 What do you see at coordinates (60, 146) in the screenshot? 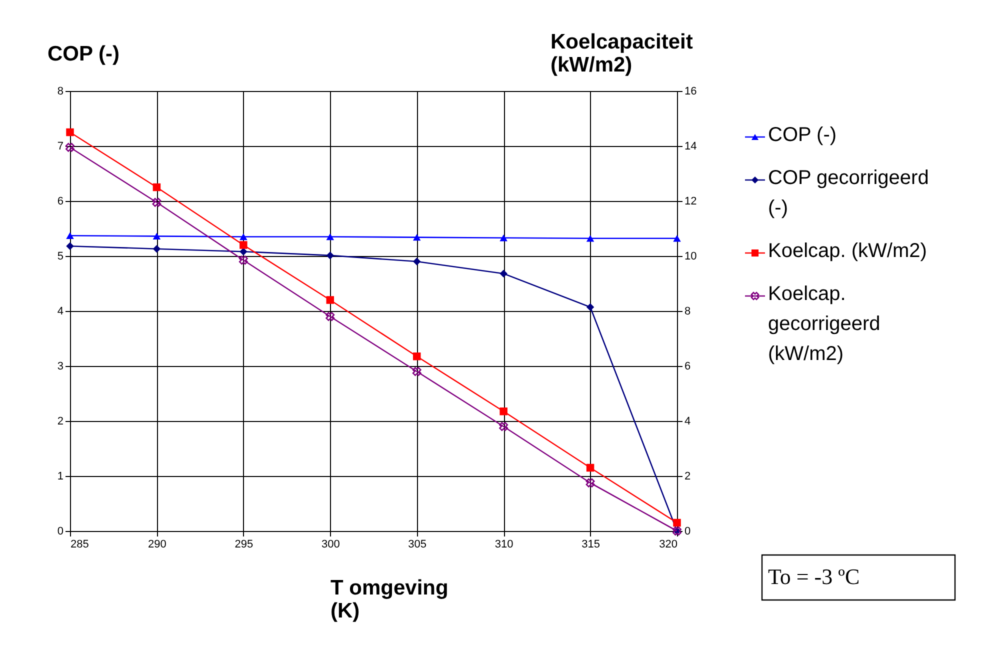
I see `y-tick-label: 7` at bounding box center [60, 146].